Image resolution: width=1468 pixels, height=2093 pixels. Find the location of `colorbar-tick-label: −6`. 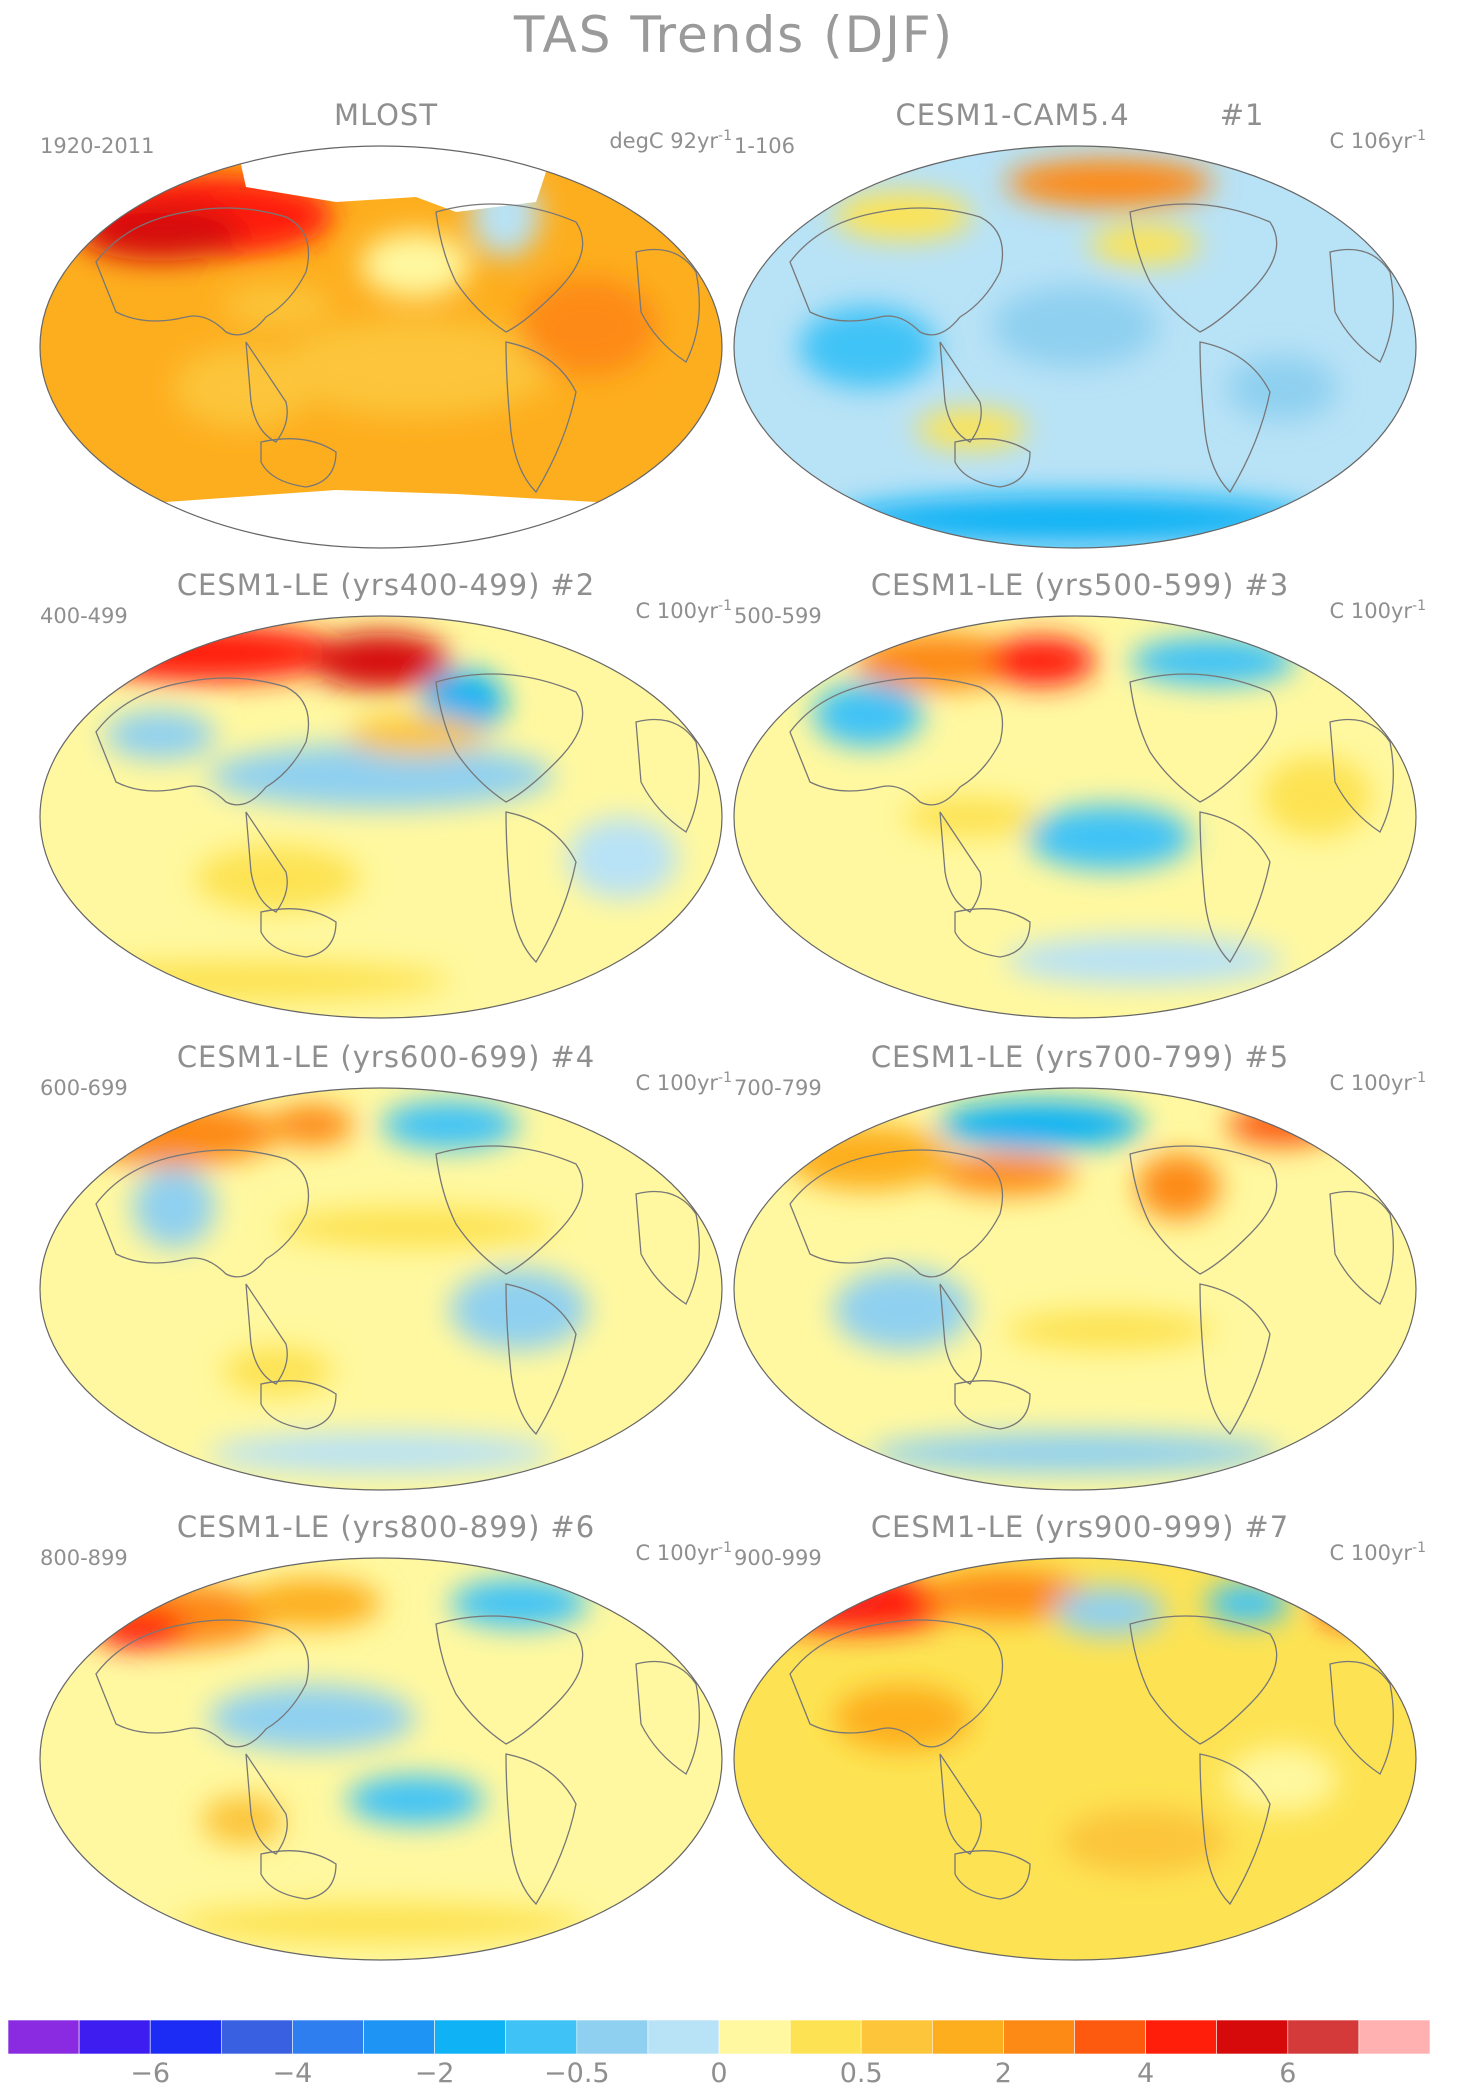

colorbar-tick-label: −6 is located at coordinates (150, 2073).